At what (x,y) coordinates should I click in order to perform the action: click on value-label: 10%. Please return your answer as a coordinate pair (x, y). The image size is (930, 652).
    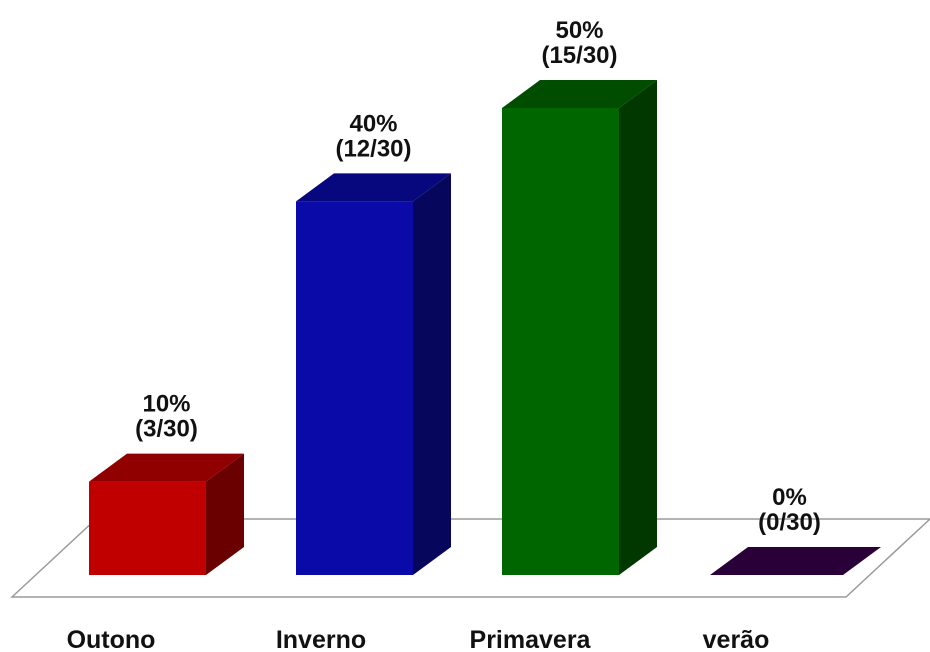
    Looking at the image, I should click on (166, 404).